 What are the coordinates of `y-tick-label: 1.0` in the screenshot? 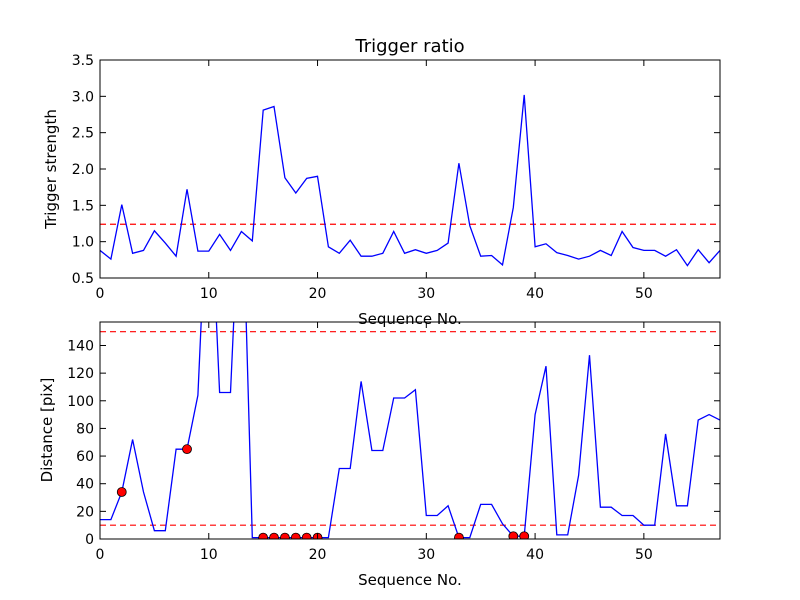 It's located at (83, 243).